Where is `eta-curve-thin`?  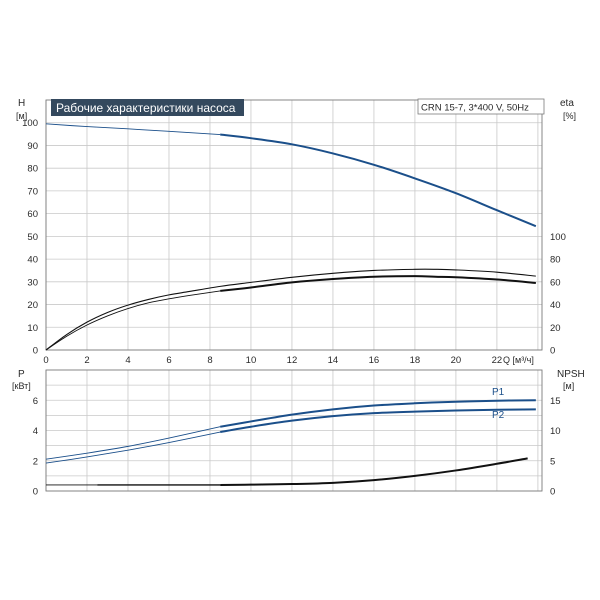 eta-curve-thin is located at coordinates (133, 320).